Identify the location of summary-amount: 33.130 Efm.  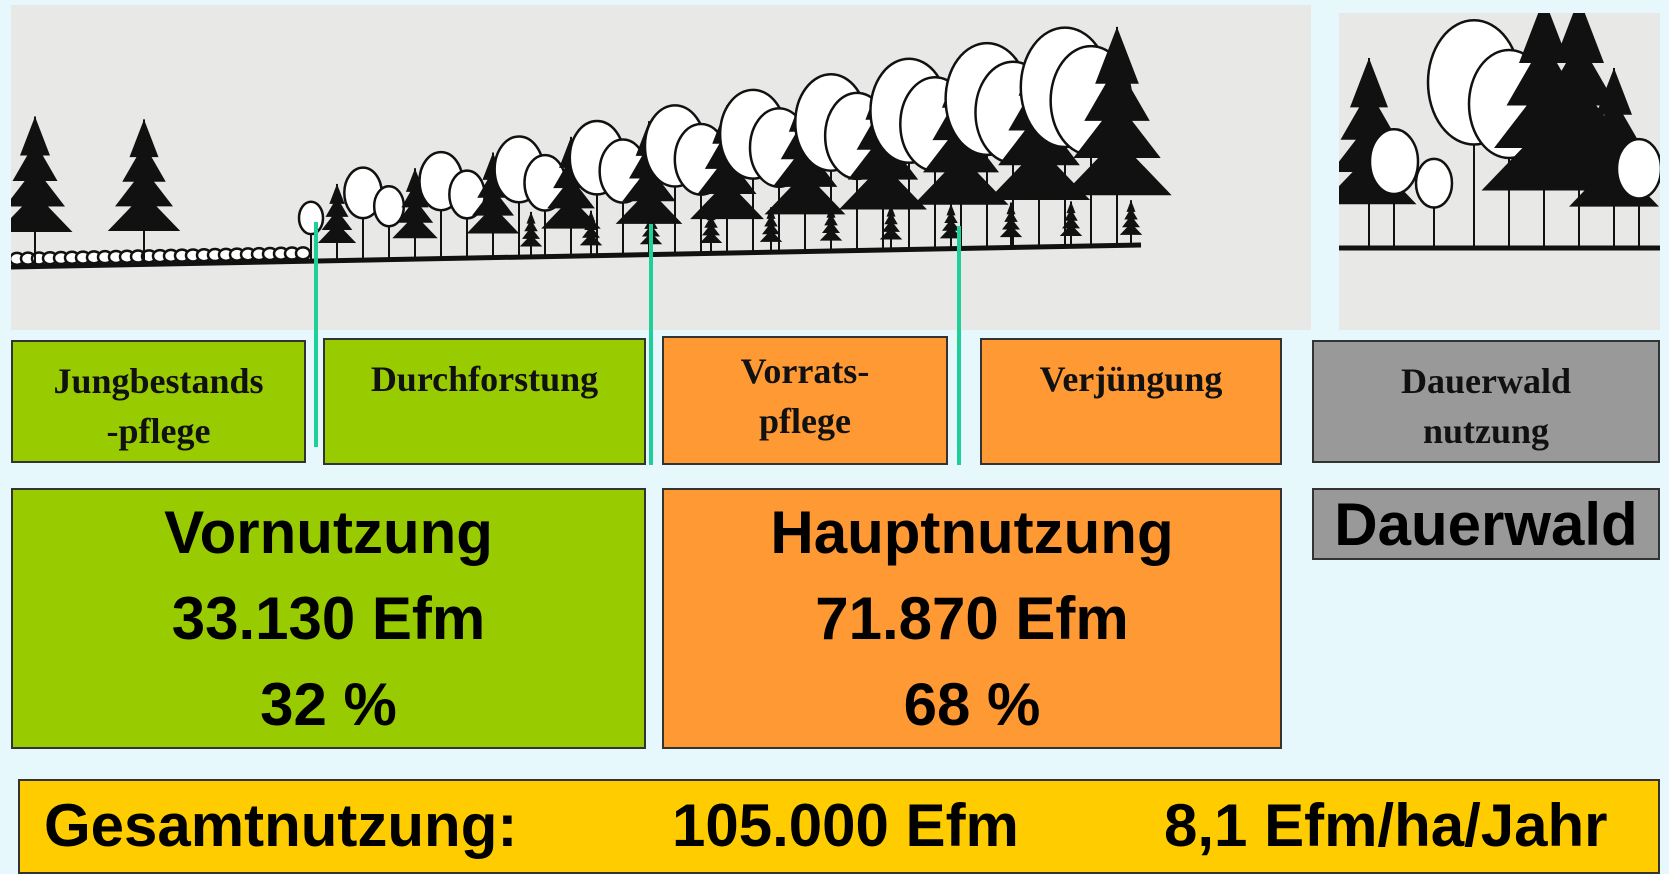
(328, 618).